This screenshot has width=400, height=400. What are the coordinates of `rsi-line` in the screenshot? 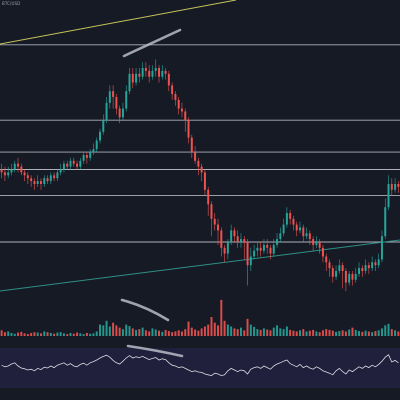 It's located at (200, 365).